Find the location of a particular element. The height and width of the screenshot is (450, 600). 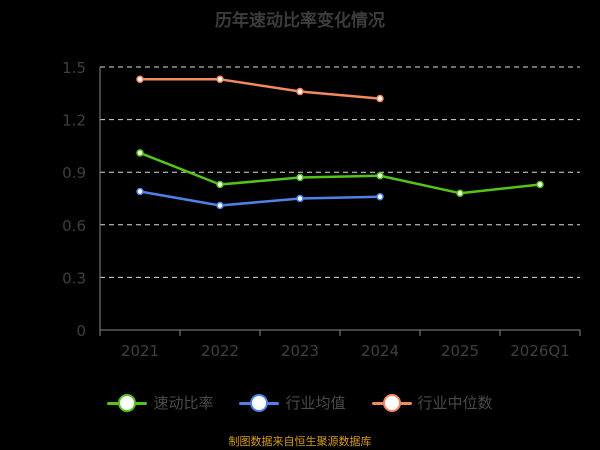

y-tick-label: 1.5 is located at coordinates (74, 68).